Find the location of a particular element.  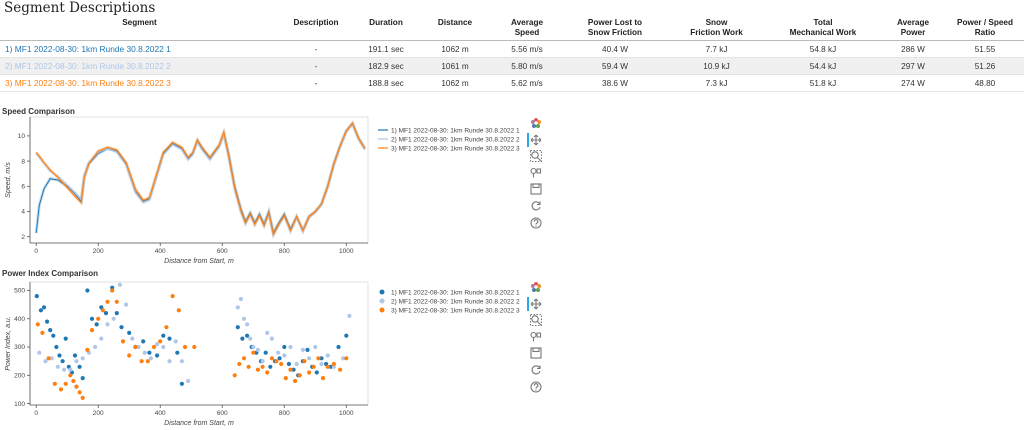

header-average-power: Average Power is located at coordinates (913, 28).